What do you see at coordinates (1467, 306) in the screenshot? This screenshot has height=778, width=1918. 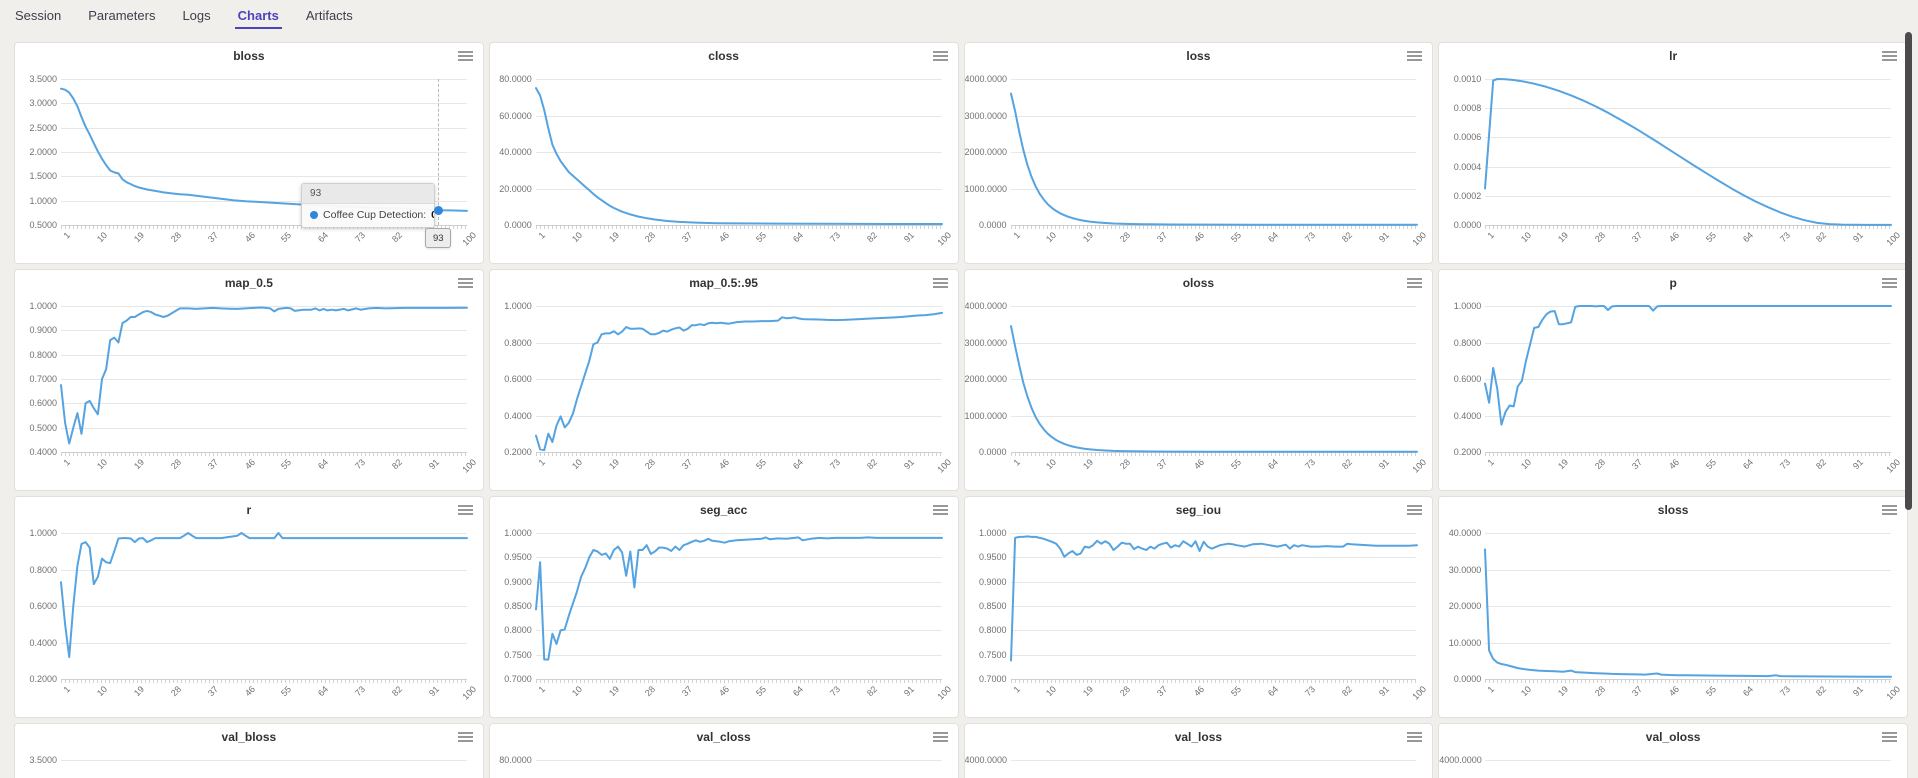 I see `y-axis-tick-label: 1.0000` at bounding box center [1467, 306].